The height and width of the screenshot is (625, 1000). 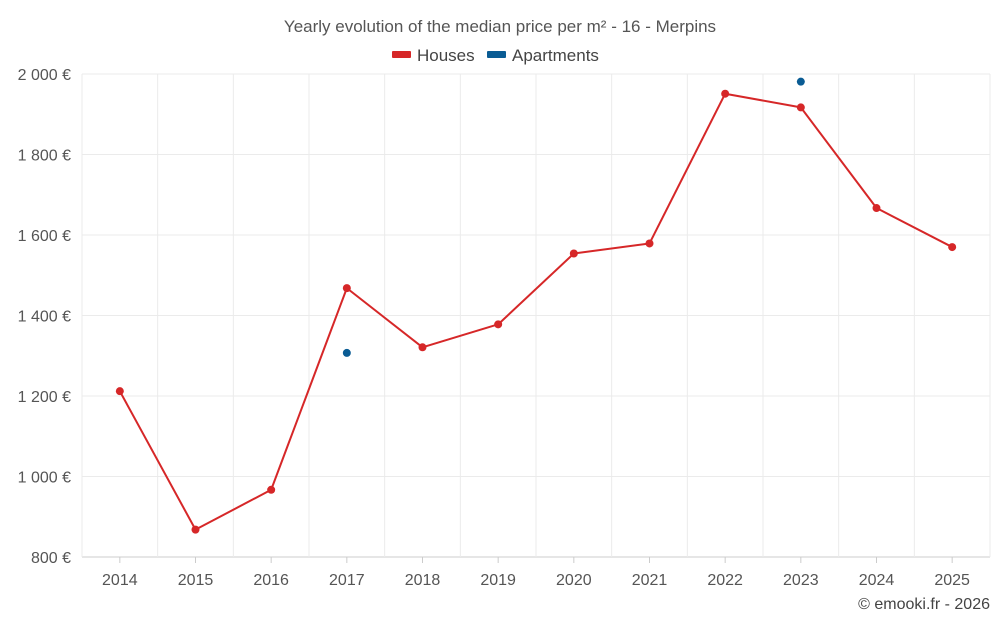 I want to click on legend: Houses Apartments, so click(x=495, y=55).